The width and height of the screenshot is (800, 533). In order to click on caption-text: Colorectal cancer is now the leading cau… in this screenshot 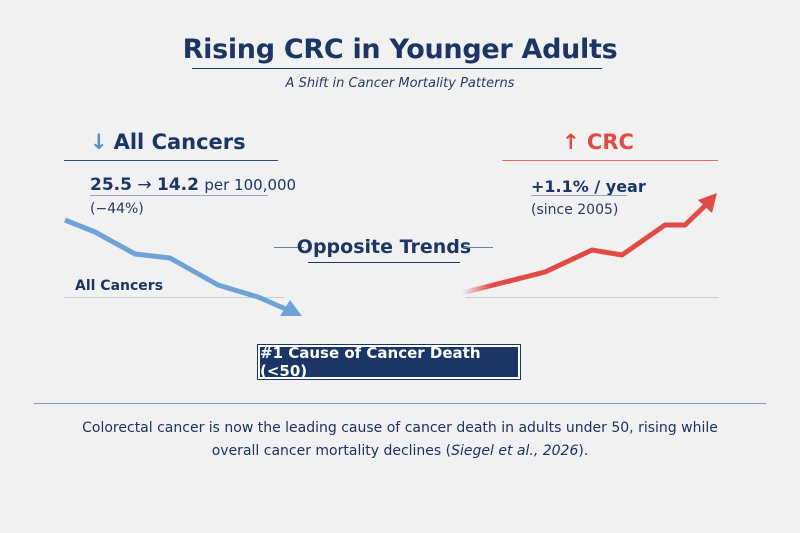, I will do `click(400, 439)`.